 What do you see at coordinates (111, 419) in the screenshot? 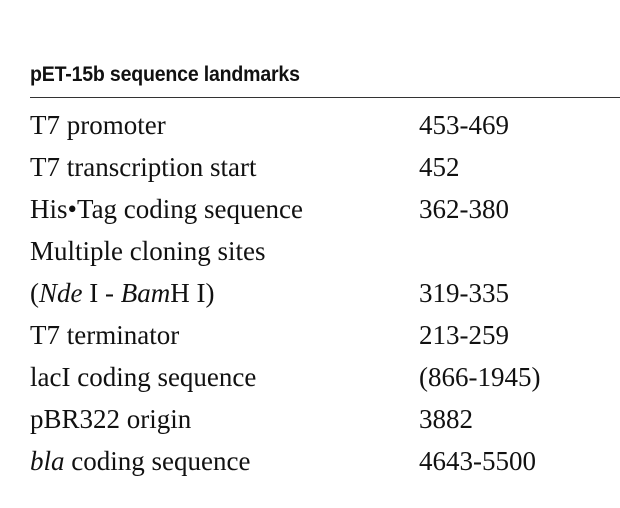
I see `row-label: pBR322 origin` at bounding box center [111, 419].